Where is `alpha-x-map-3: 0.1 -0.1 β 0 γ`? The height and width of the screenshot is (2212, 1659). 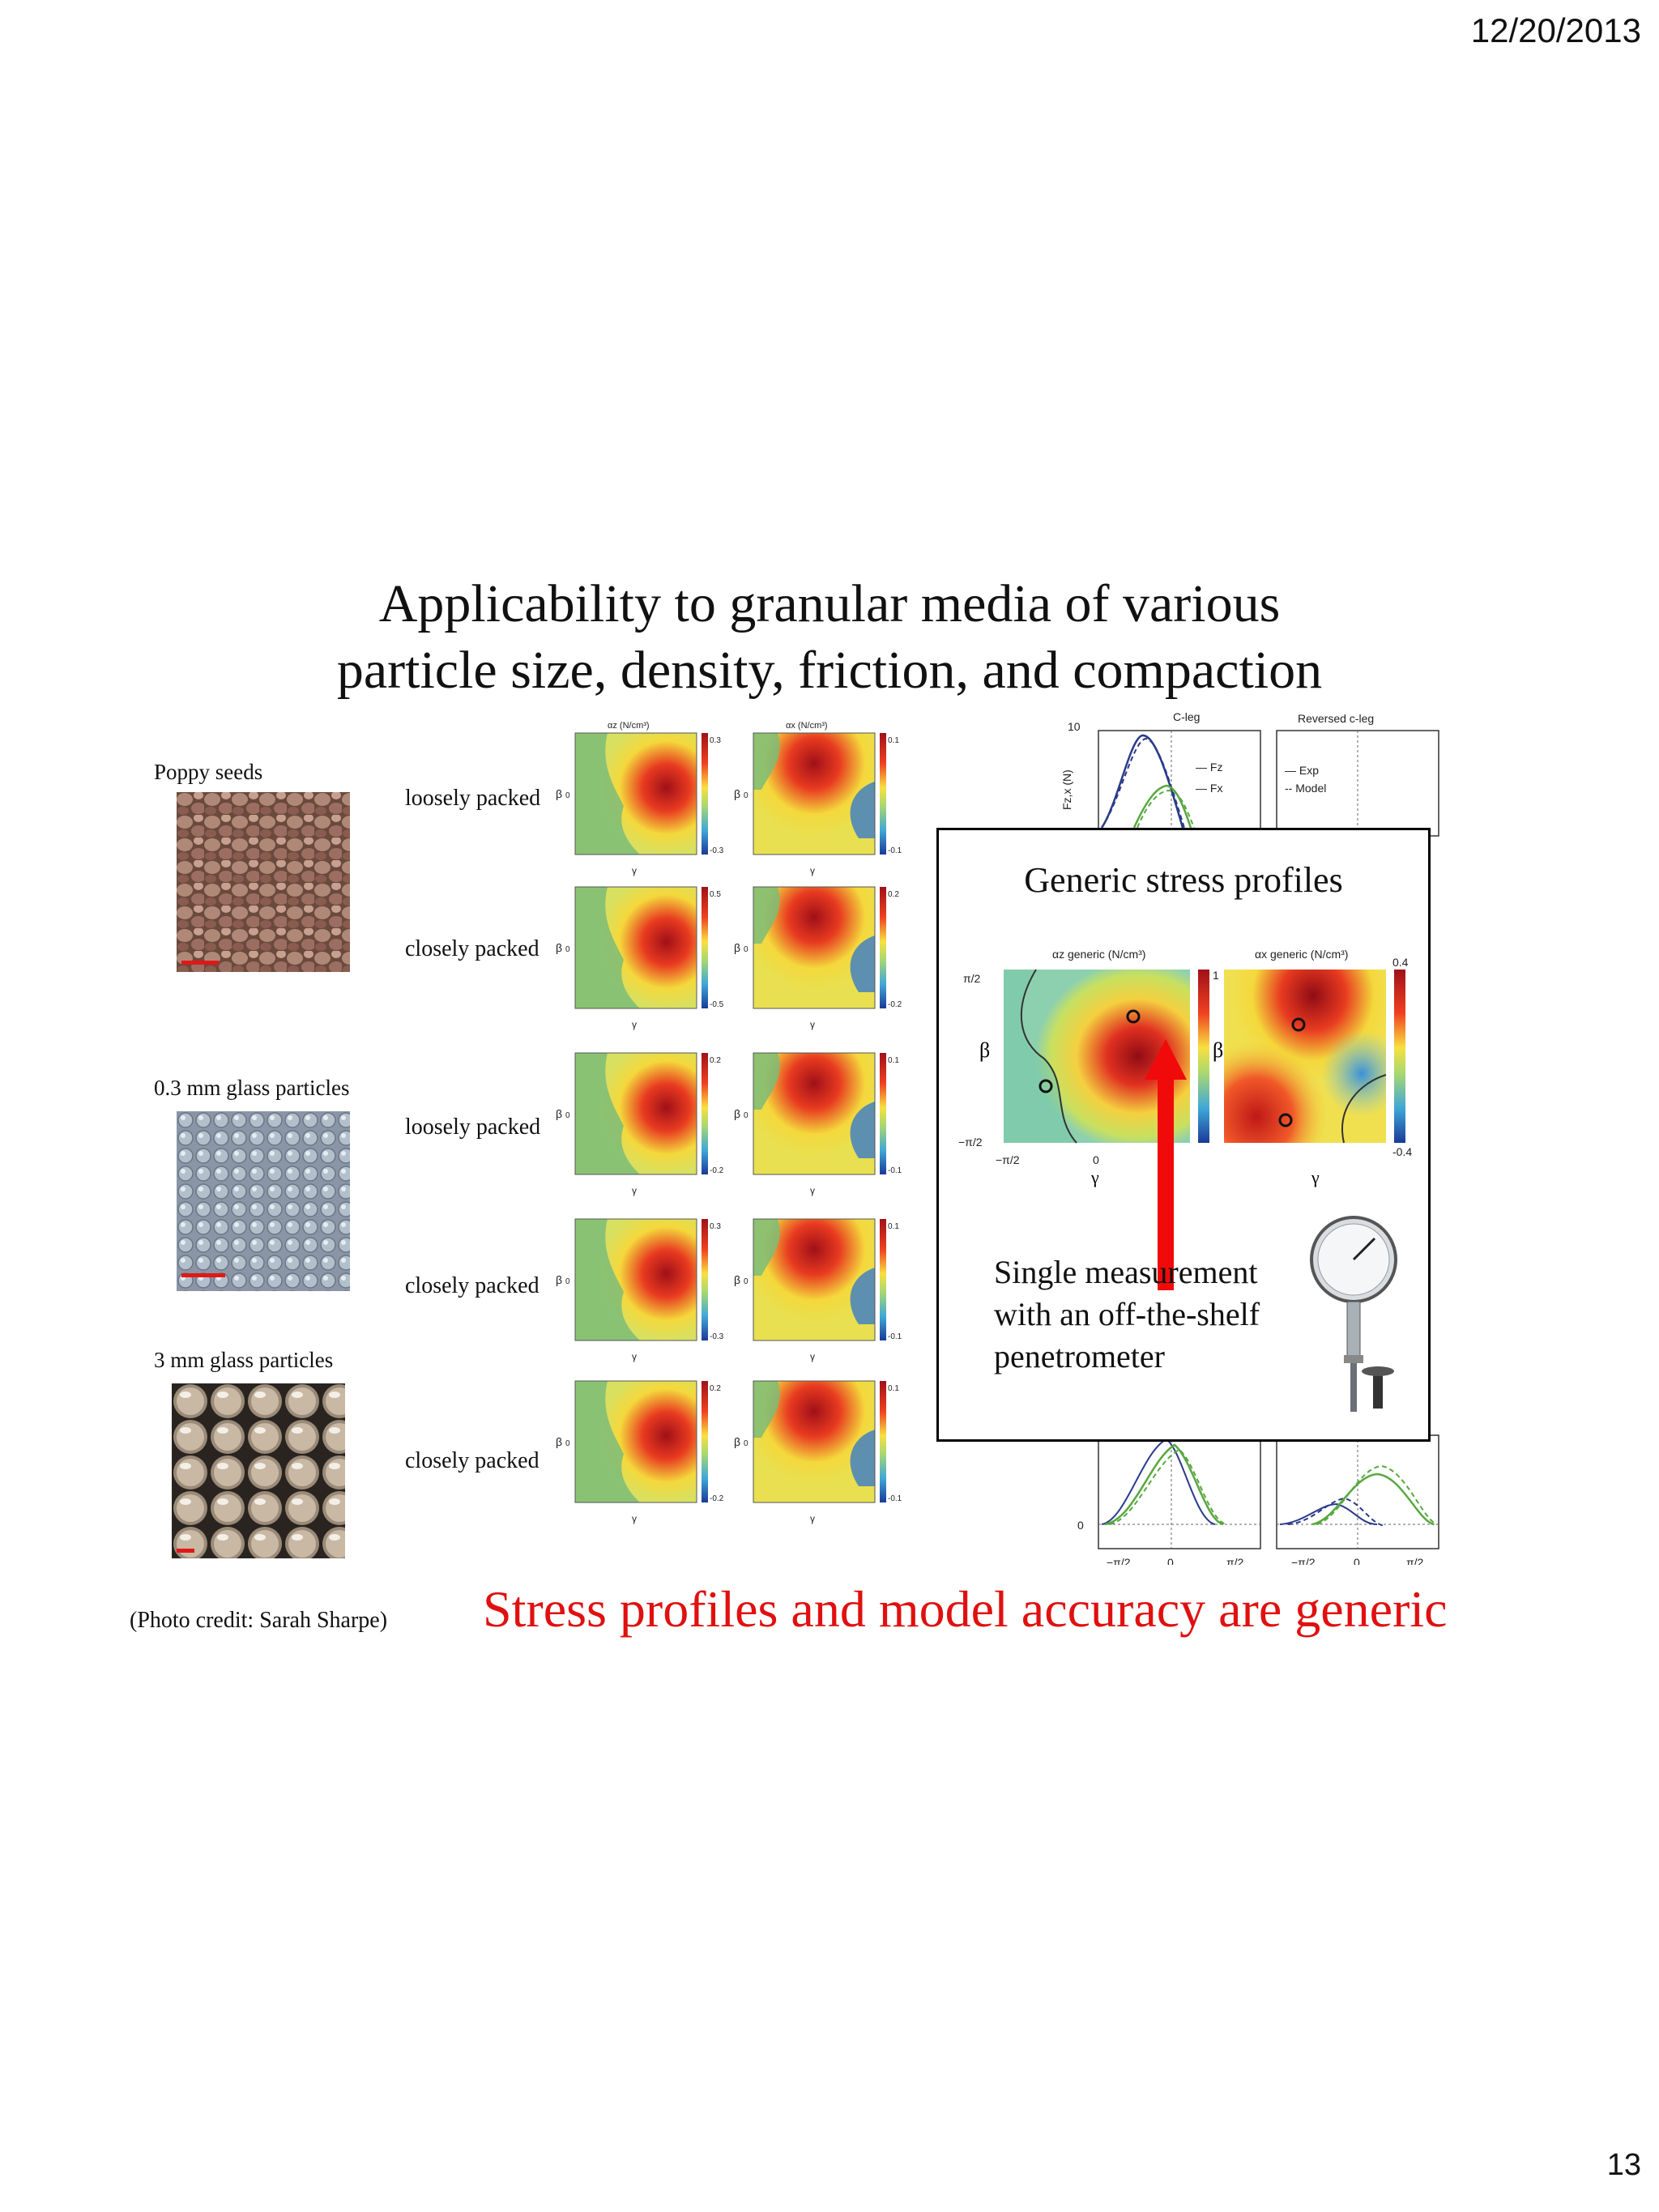
alpha-x-map-3: 0.1 -0.1 β 0 γ is located at coordinates (818, 1124).